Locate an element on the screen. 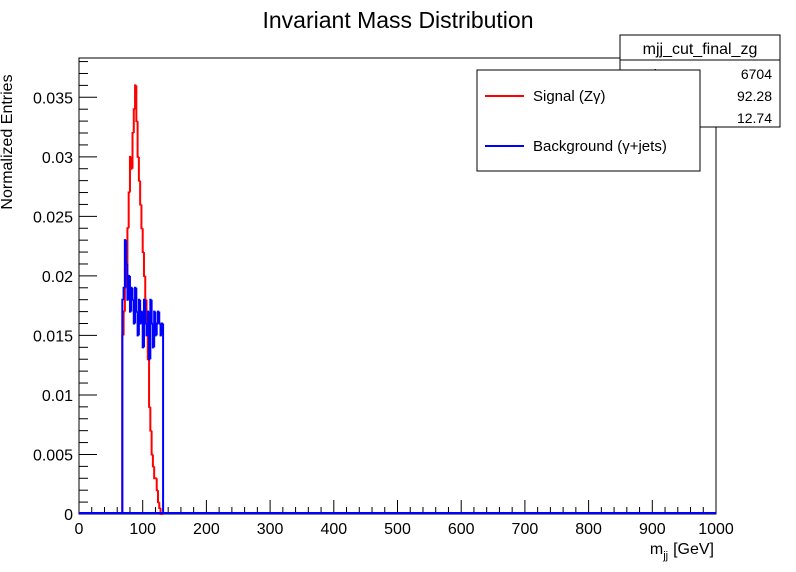 The height and width of the screenshot is (572, 796). legend-label: Signal (Zγ) is located at coordinates (569, 96).